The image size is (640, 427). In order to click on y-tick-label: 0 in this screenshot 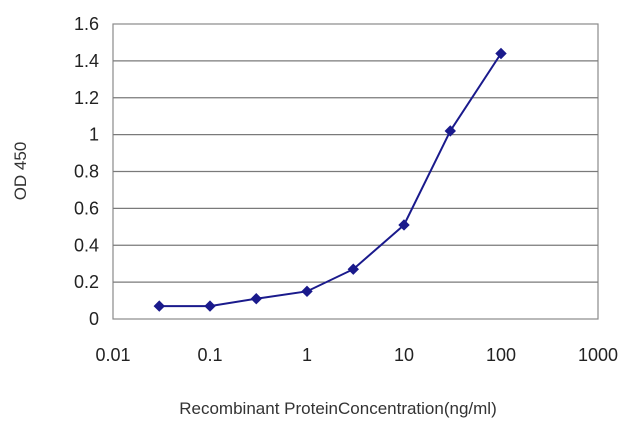, I will do `click(94, 319)`.